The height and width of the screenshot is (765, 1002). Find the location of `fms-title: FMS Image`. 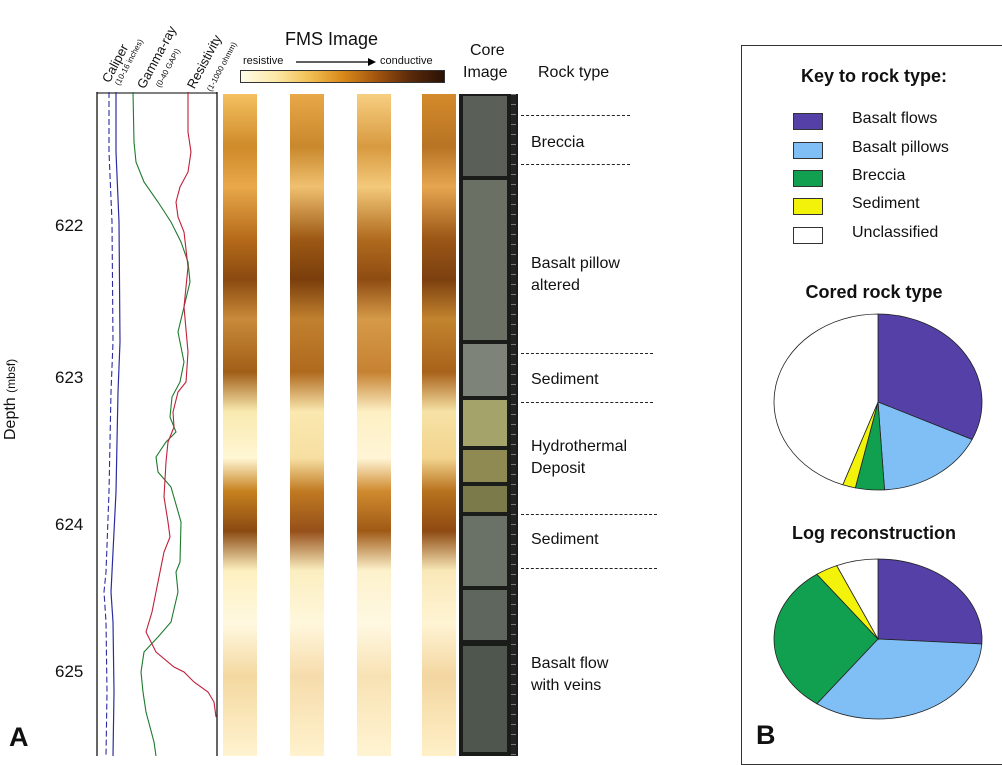

fms-title: FMS Image is located at coordinates (332, 39).